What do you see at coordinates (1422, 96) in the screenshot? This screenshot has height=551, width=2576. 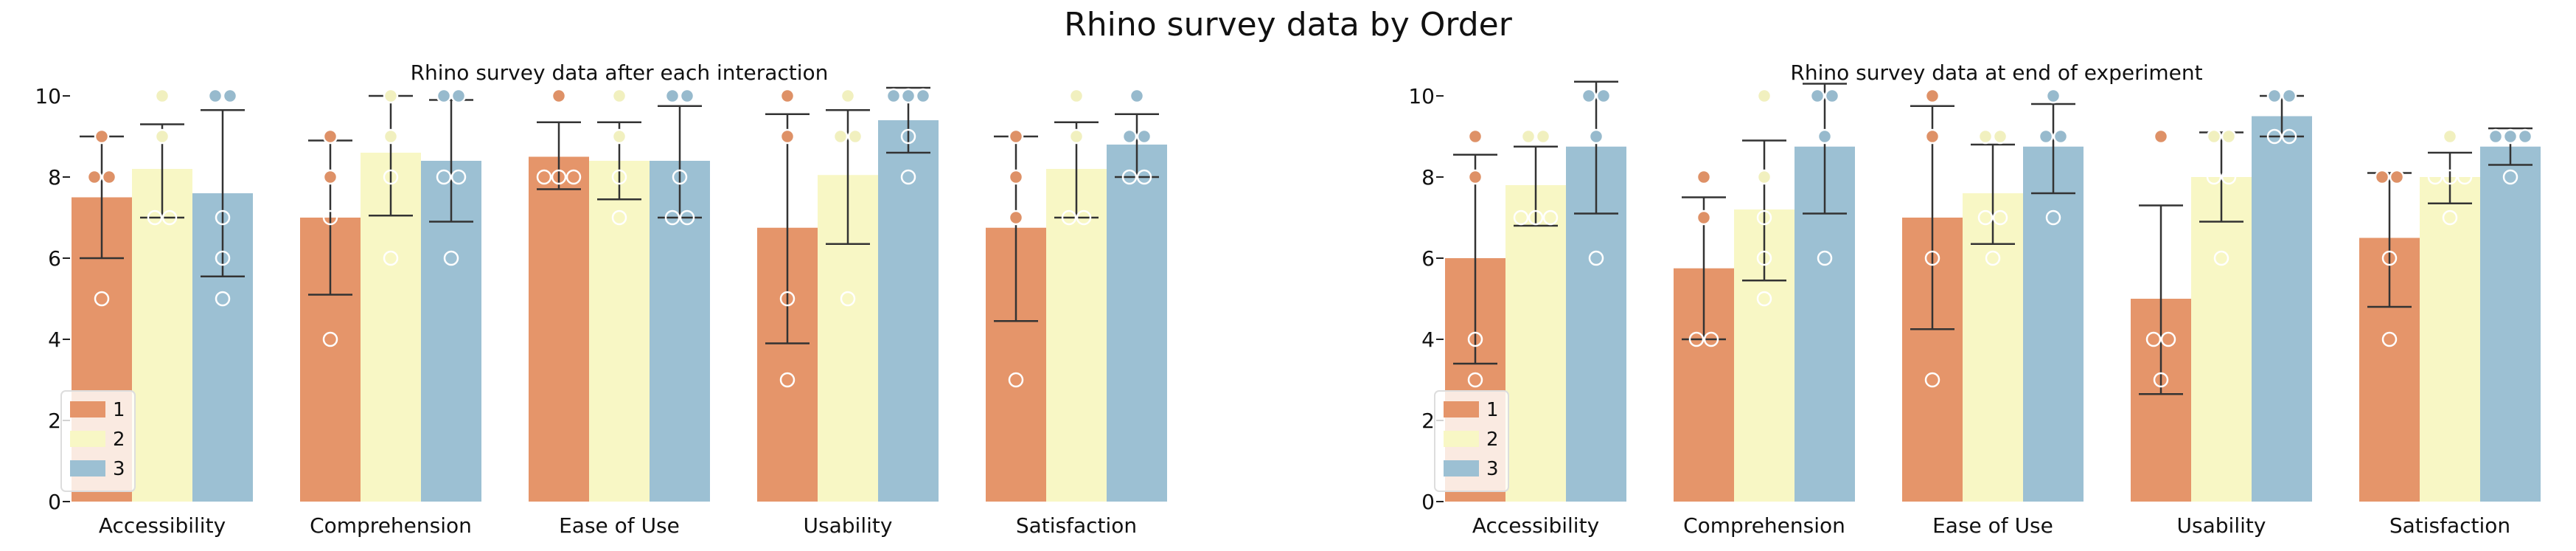 I see `y-tick-label: 10` at bounding box center [1422, 96].